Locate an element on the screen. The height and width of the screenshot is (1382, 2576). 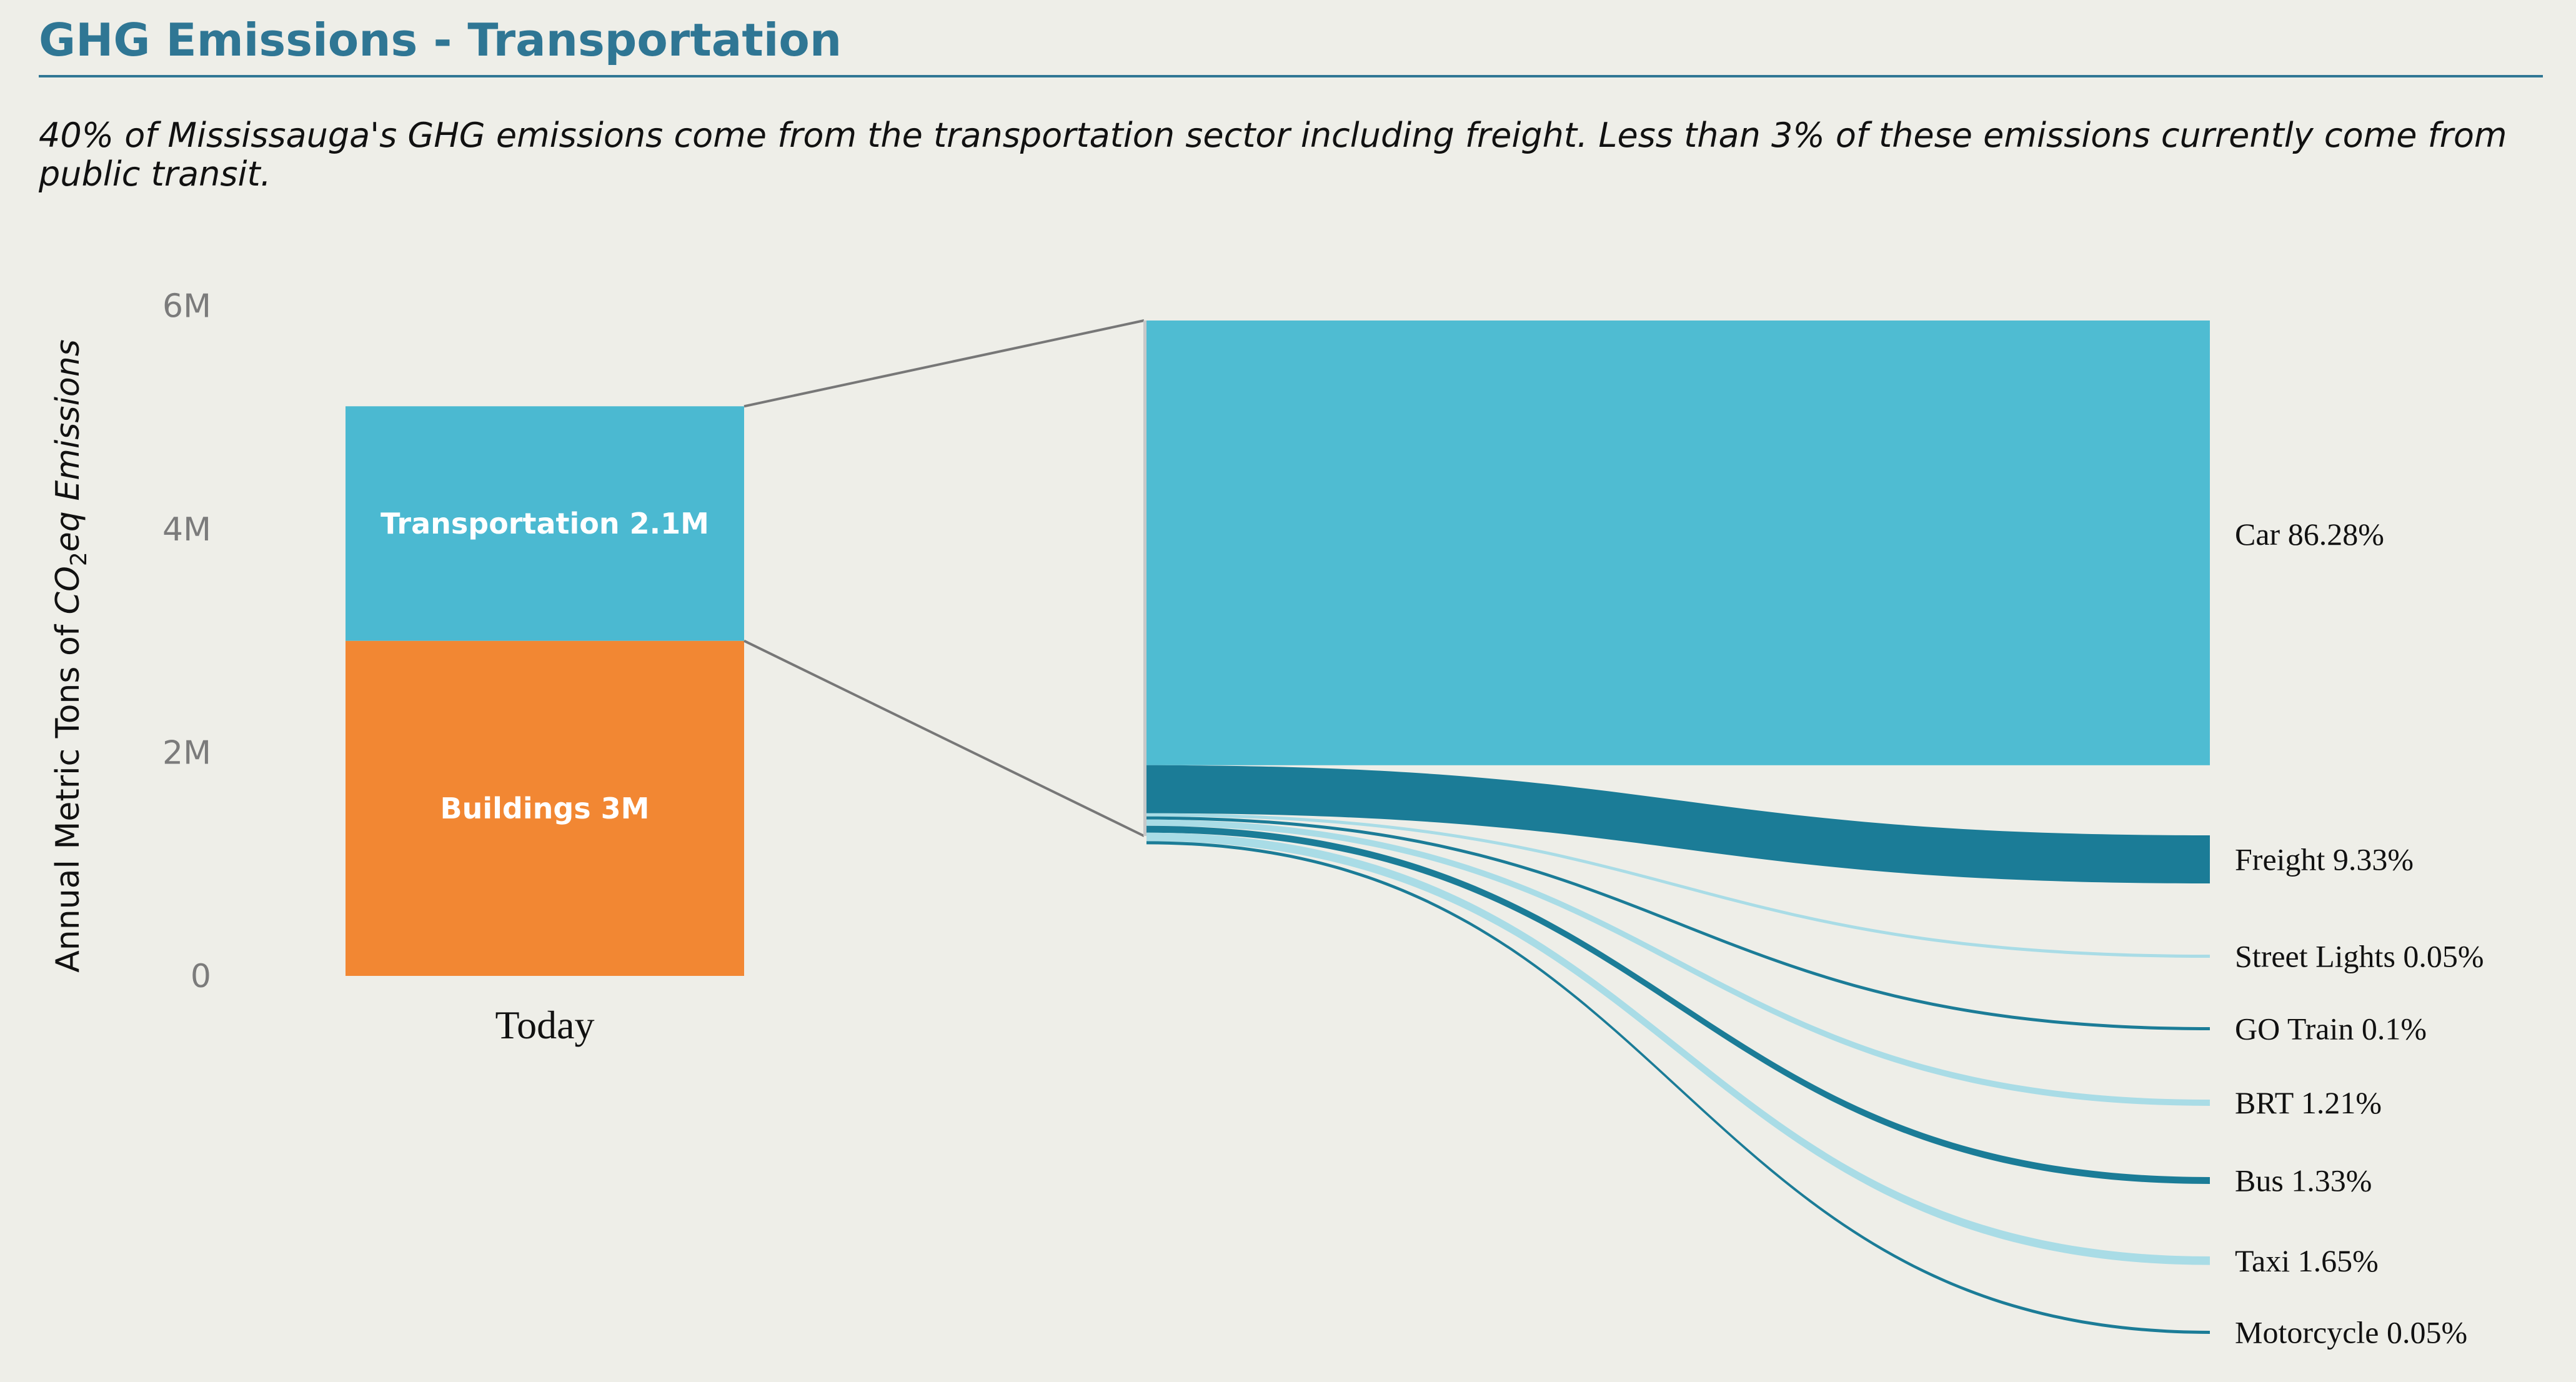
x-tick-label: Today is located at coordinates (544, 1025).